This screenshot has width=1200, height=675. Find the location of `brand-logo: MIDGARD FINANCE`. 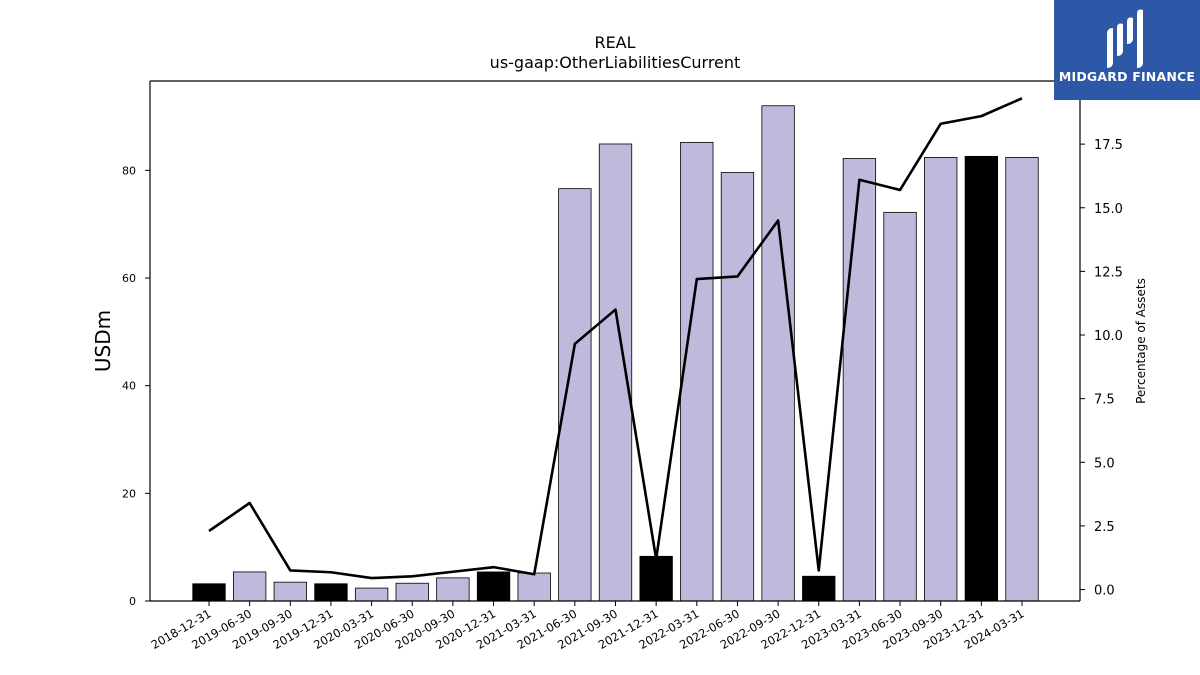

brand-logo: MIDGARD FINANCE is located at coordinates (1127, 50).